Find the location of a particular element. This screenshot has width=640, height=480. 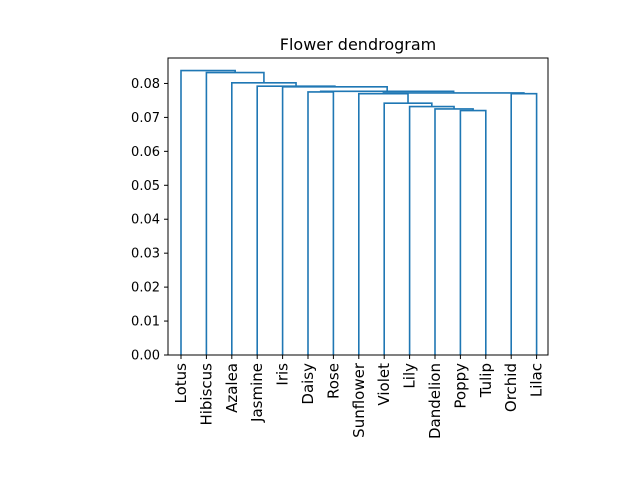

leaf-label-daisy: Daisy is located at coordinates (308, 384).